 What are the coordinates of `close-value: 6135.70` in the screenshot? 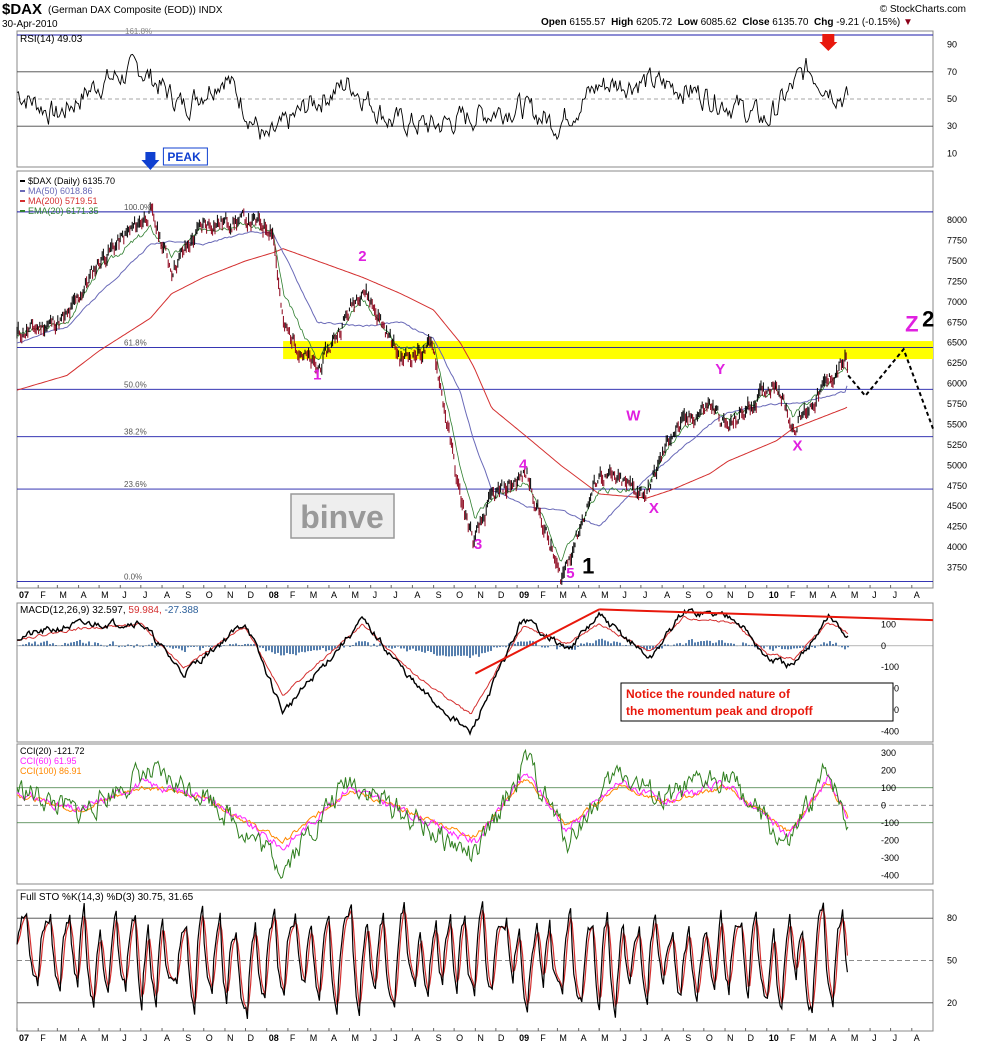 It's located at (790, 22).